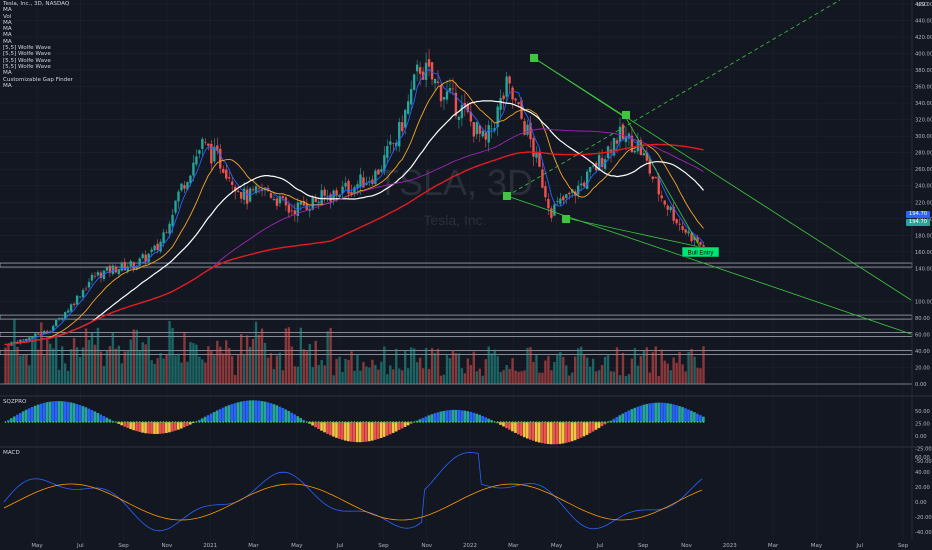  What do you see at coordinates (7, 16) in the screenshot?
I see `indicator-legend-item: Vol` at bounding box center [7, 16].